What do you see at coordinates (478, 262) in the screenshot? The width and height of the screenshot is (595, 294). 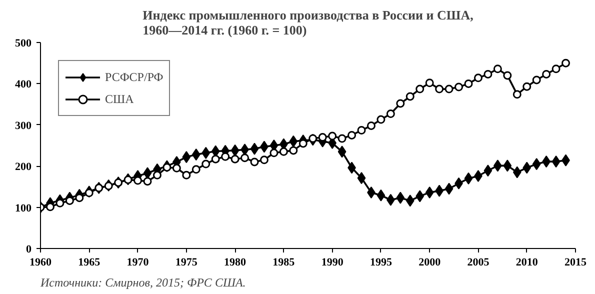 I see `x-tick-label: 2005` at bounding box center [478, 262].